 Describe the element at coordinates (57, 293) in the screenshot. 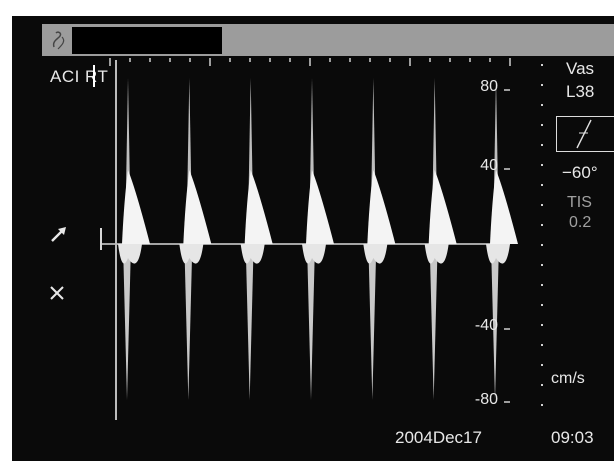

I see `cursor-cross-icon` at that location.